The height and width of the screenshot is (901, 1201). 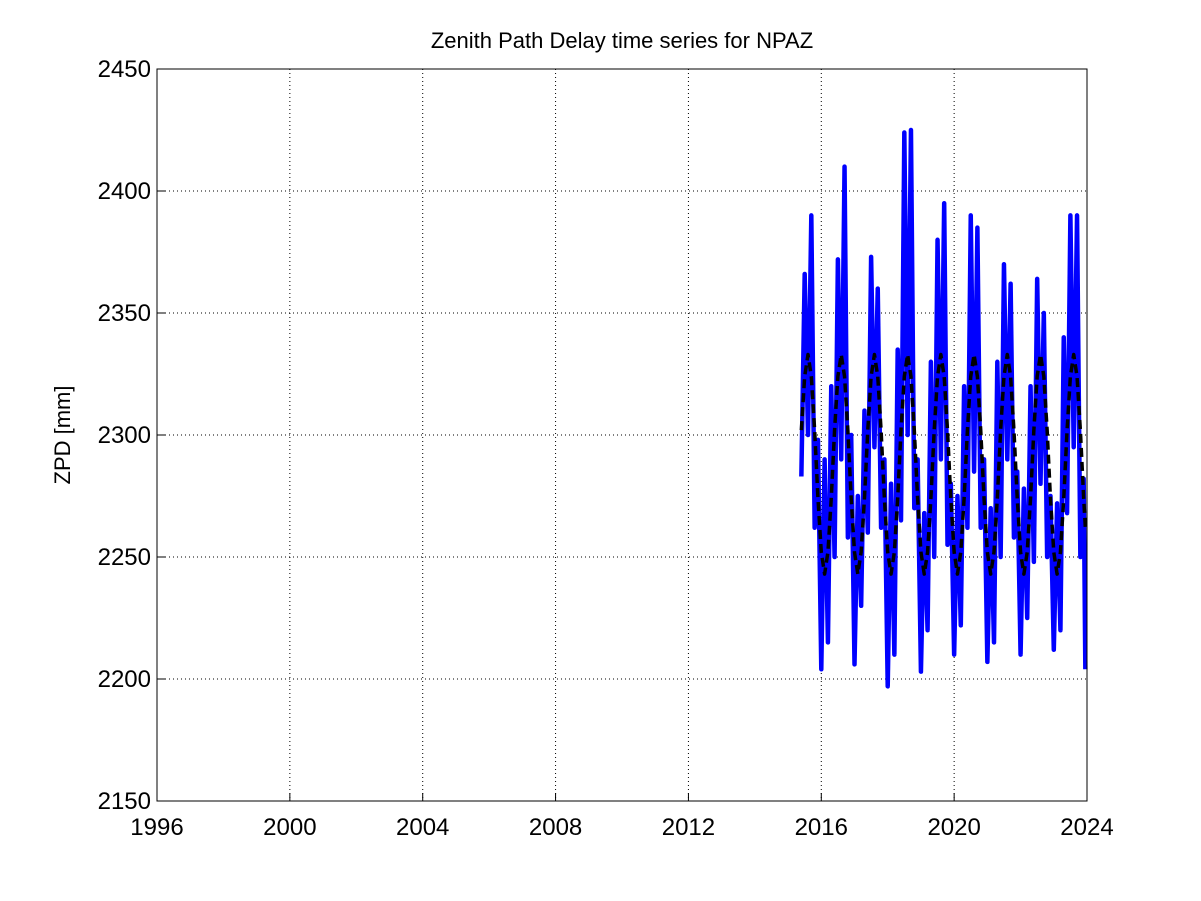 What do you see at coordinates (555, 827) in the screenshot?
I see `x-tick-label: 2008` at bounding box center [555, 827].